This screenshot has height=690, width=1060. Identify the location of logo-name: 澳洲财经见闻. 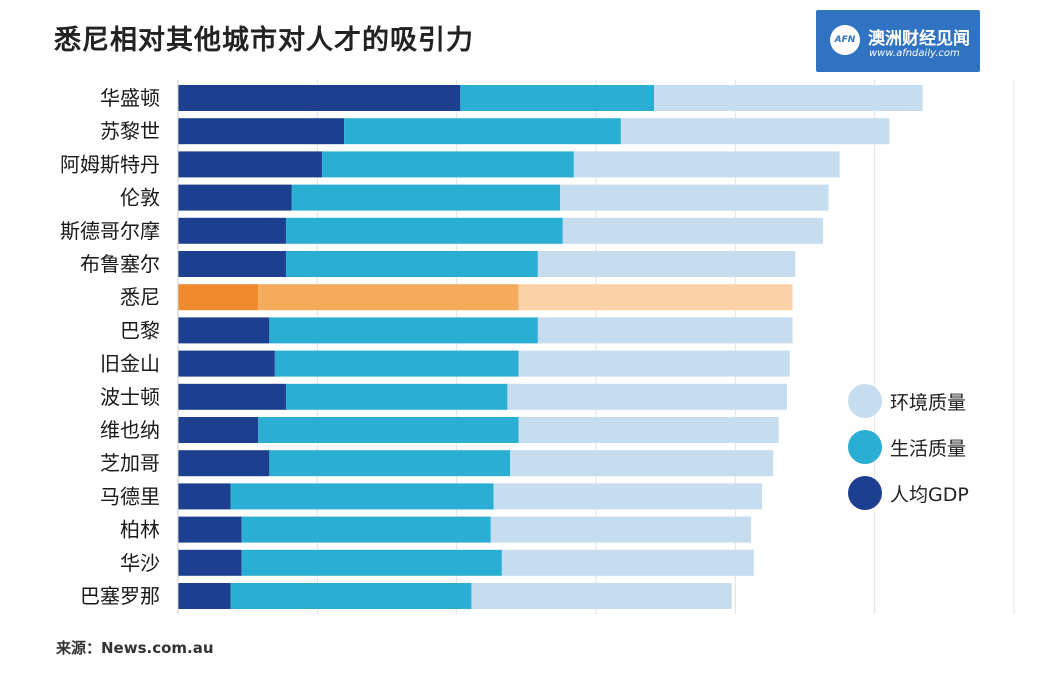
(919, 39).